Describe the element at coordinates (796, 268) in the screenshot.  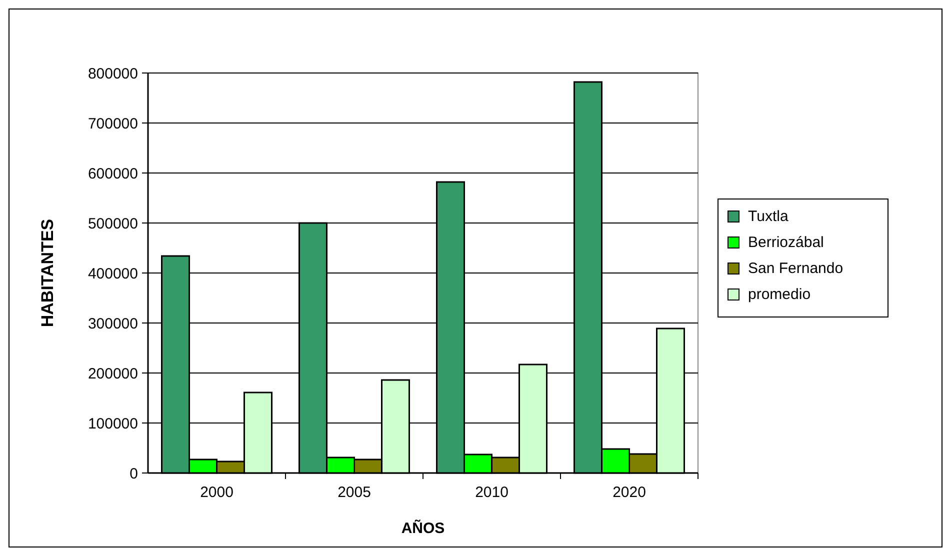
I see `legend-label: San Fernando` at that location.